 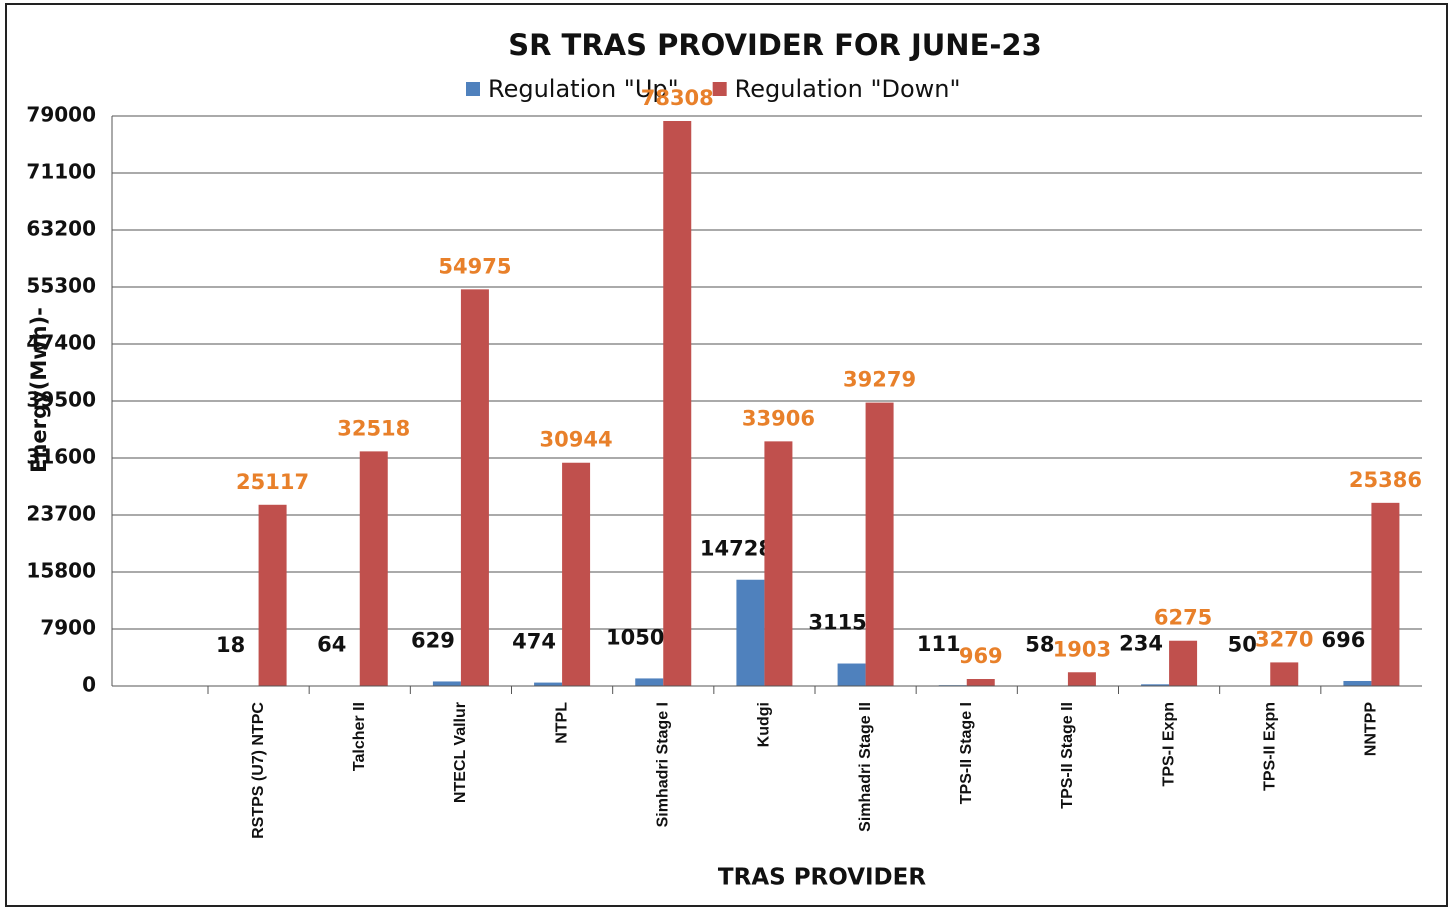 I want to click on data-label: 696, so click(x=1343, y=640).